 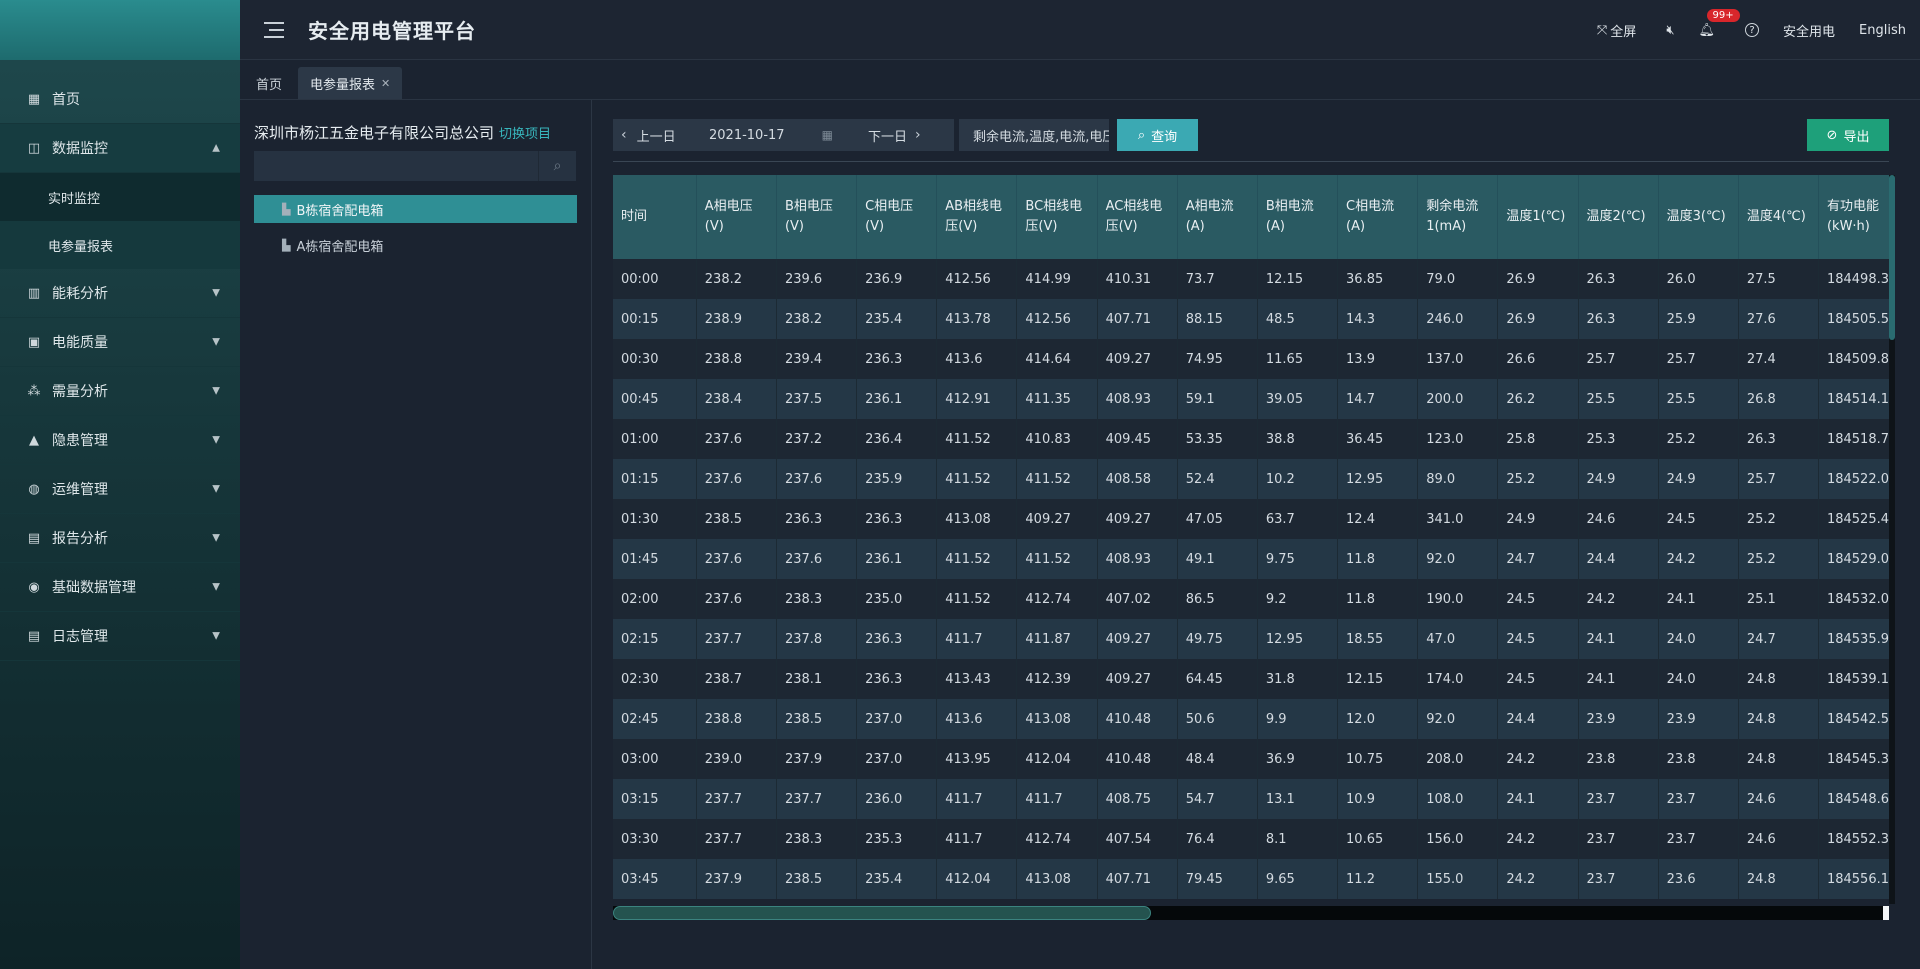 What do you see at coordinates (1378, 279) in the screenshot?
I see `table-cell: 36.85` at bounding box center [1378, 279].